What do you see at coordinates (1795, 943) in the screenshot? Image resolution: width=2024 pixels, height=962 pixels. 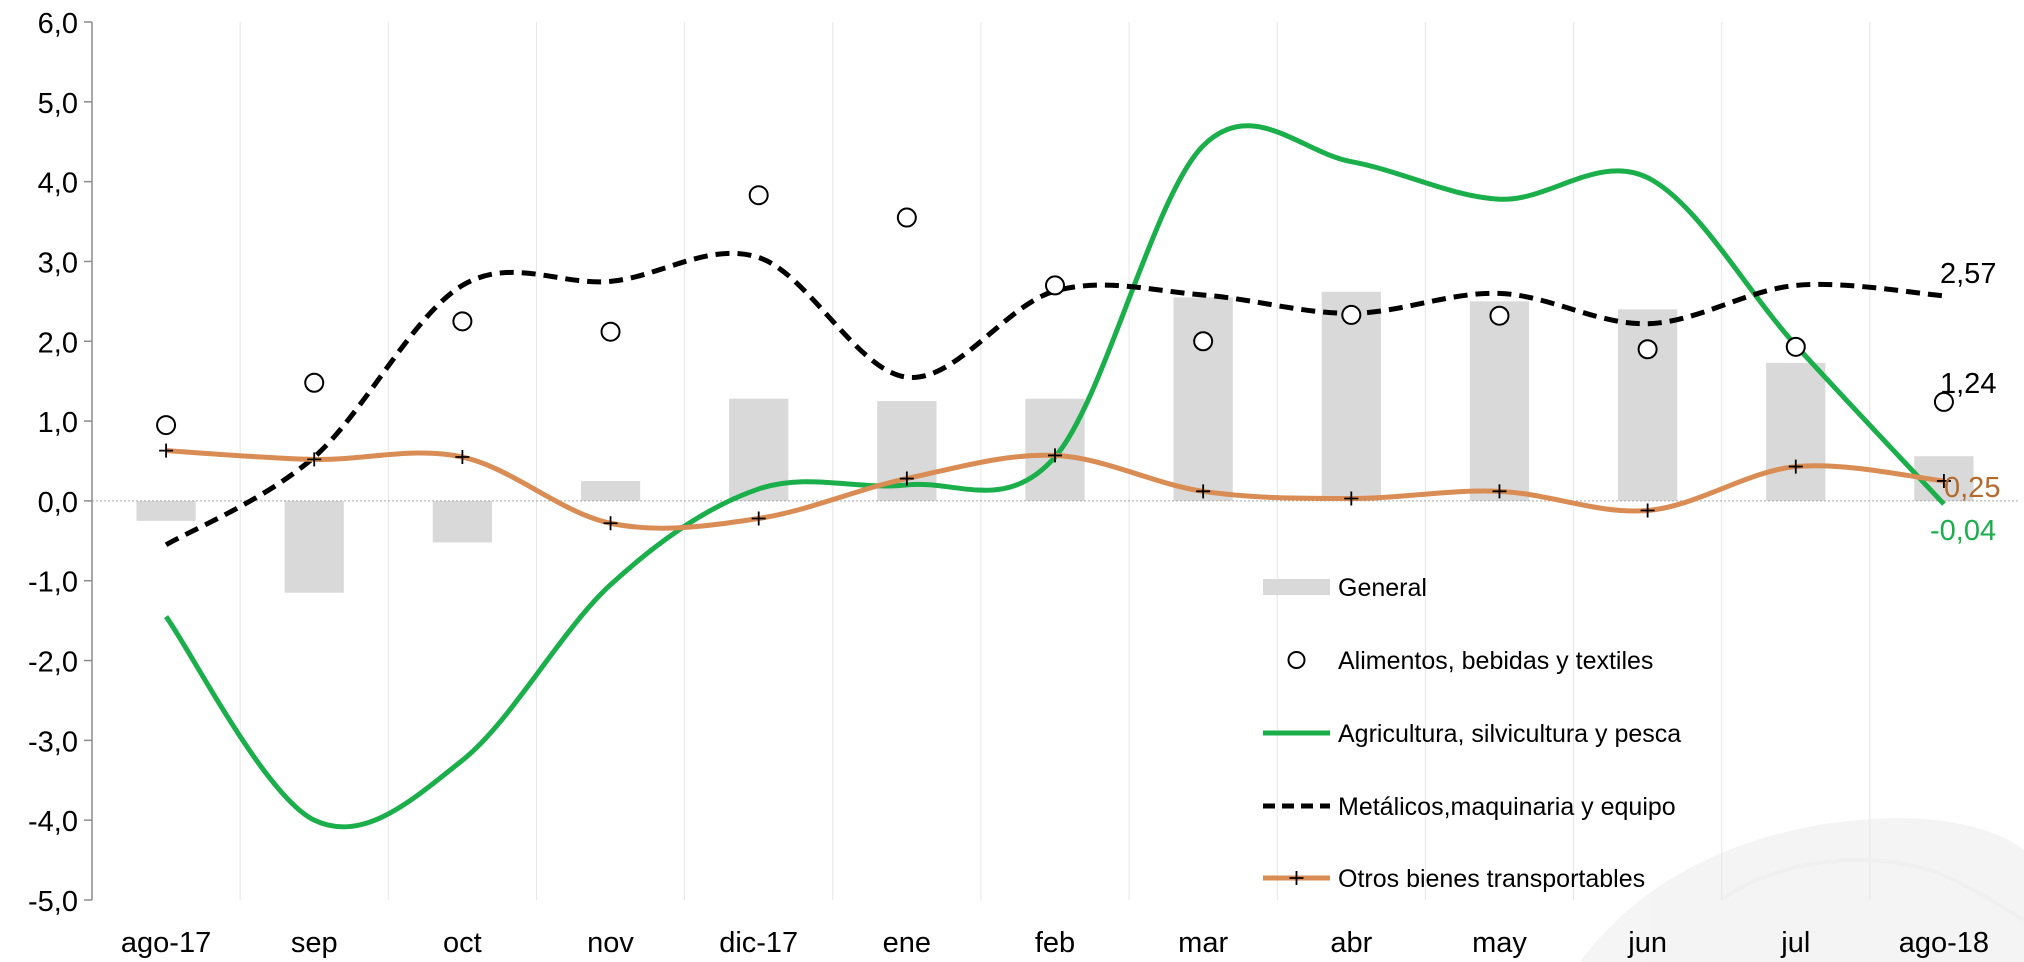 I see `x-tick-label: jul` at bounding box center [1795, 943].